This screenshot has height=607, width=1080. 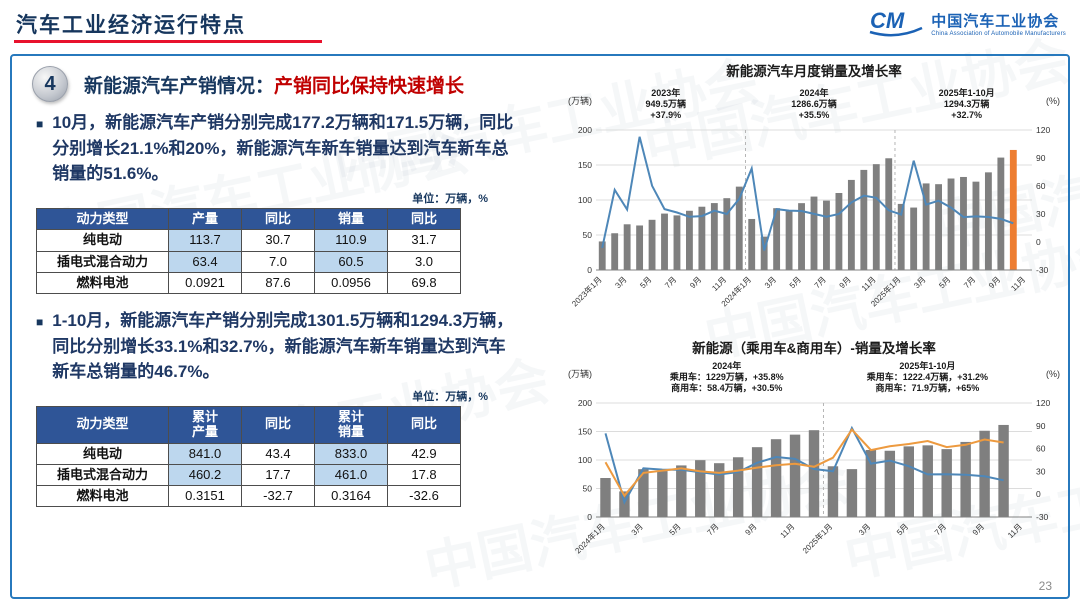 I want to click on column-header: 累计 销量, so click(x=351, y=424).